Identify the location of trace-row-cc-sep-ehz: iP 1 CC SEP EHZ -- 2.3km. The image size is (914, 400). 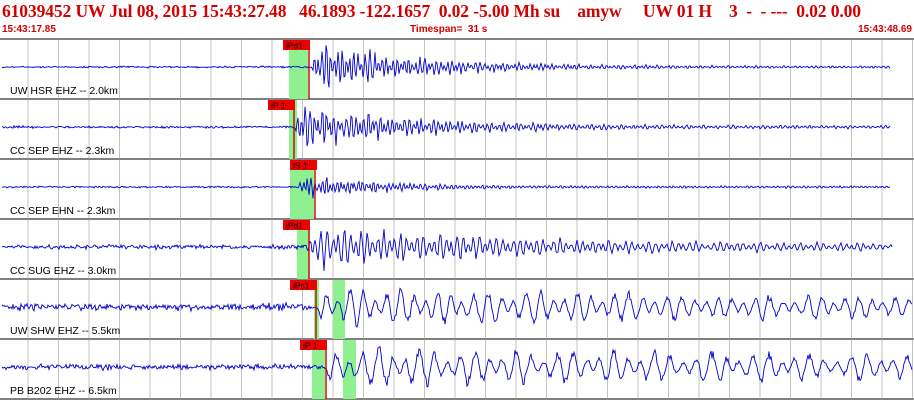
(446, 129).